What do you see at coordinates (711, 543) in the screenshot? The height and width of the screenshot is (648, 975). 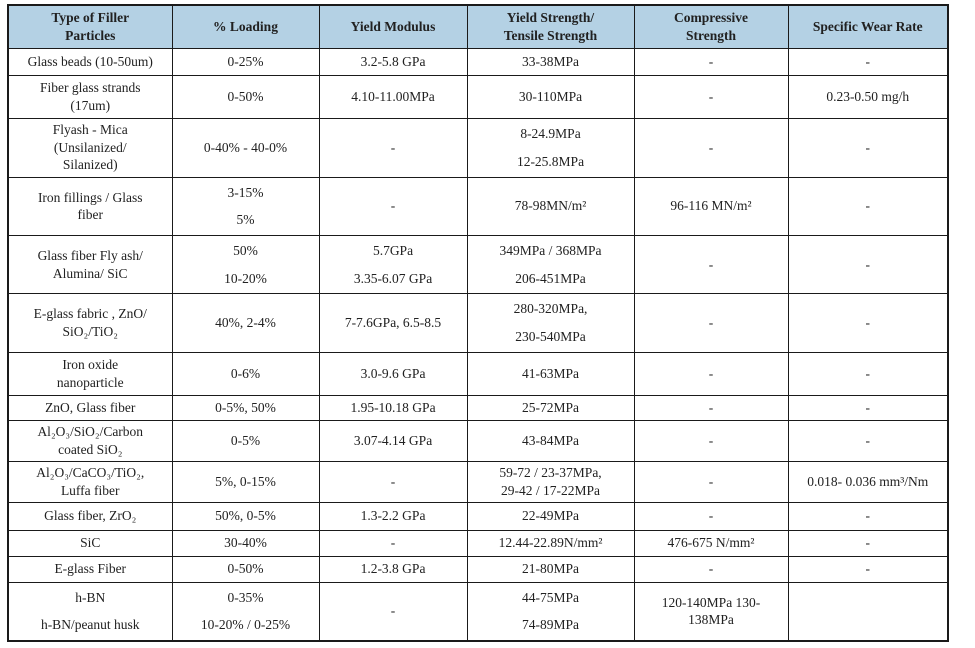 I see `table-cell: 476-675 N/mm²` at bounding box center [711, 543].